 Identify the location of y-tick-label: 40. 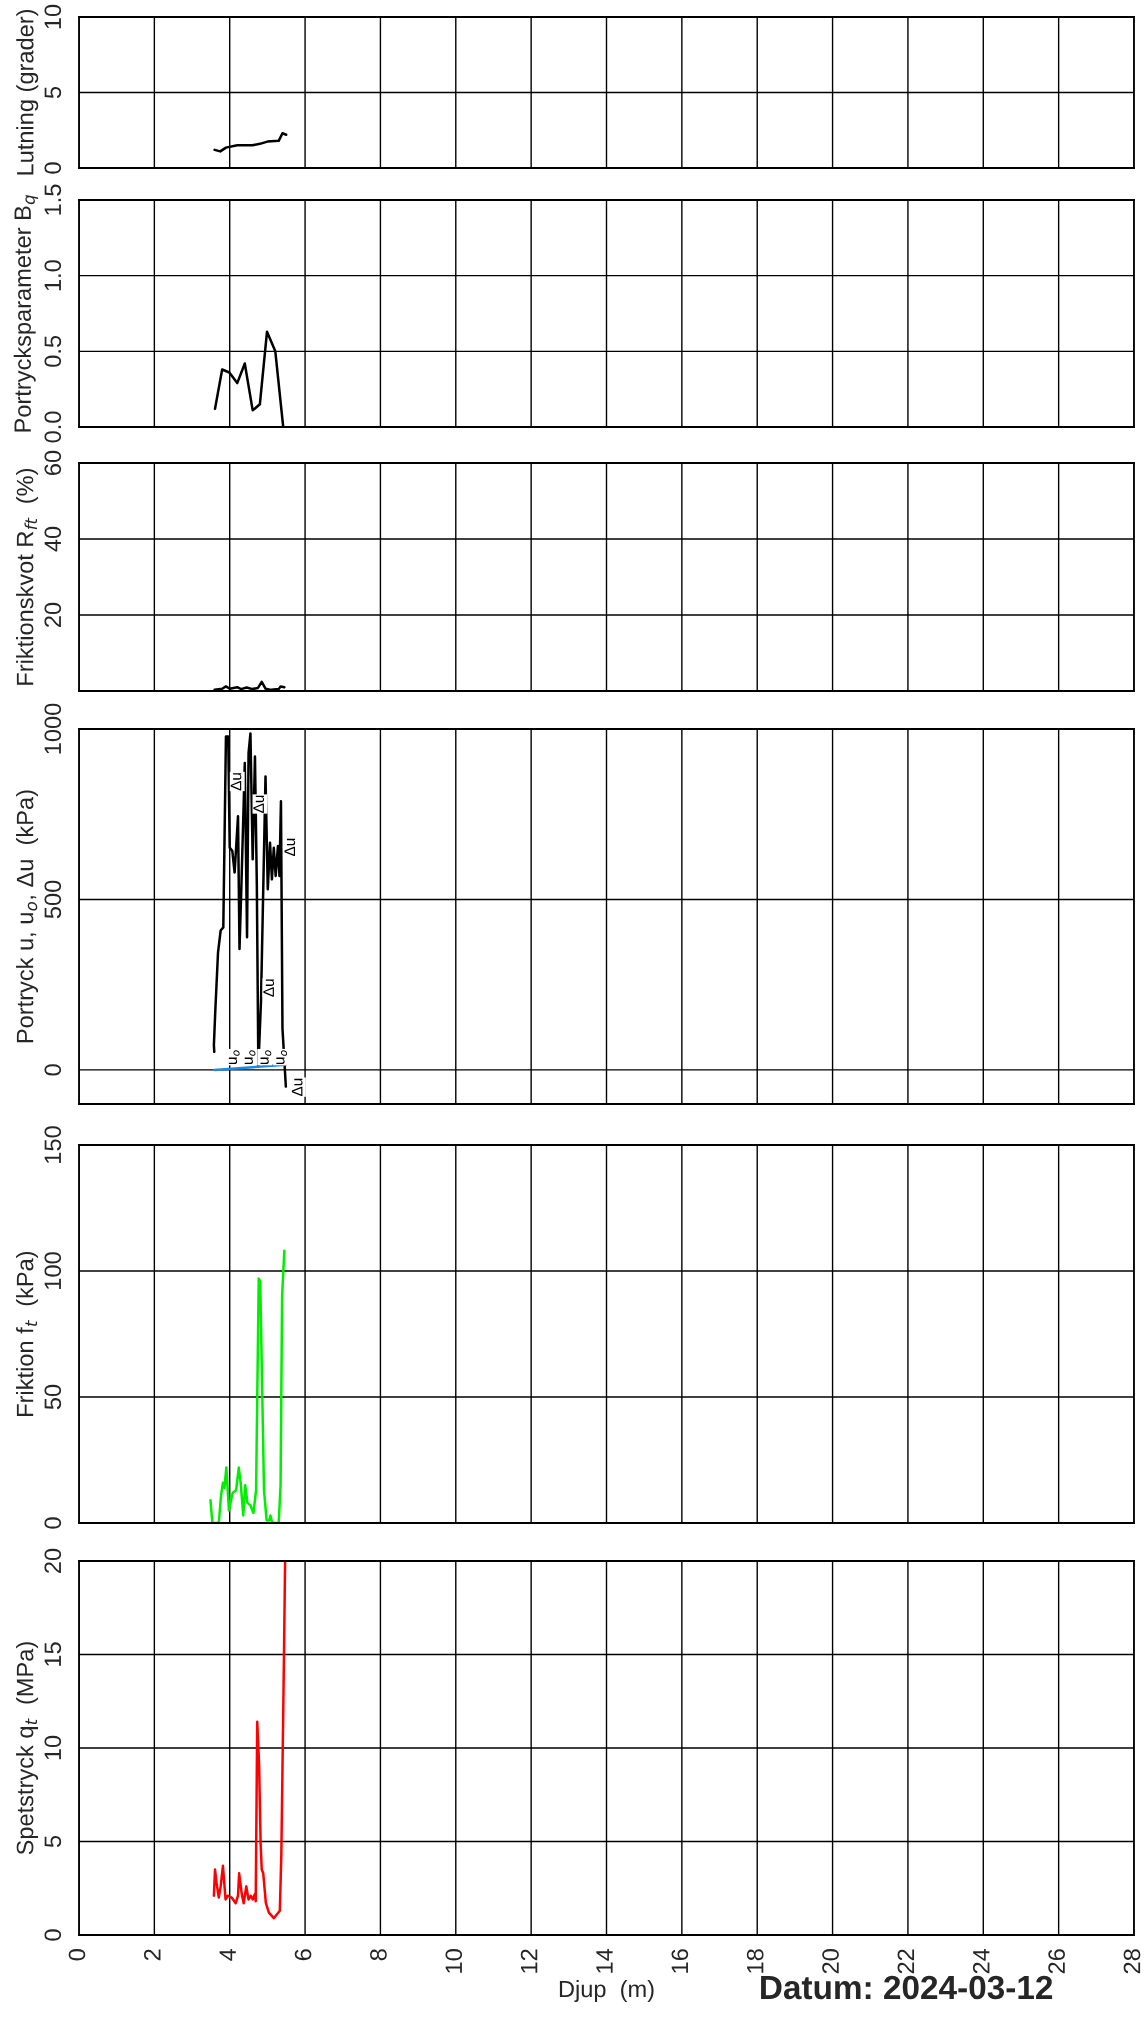
(53, 539).